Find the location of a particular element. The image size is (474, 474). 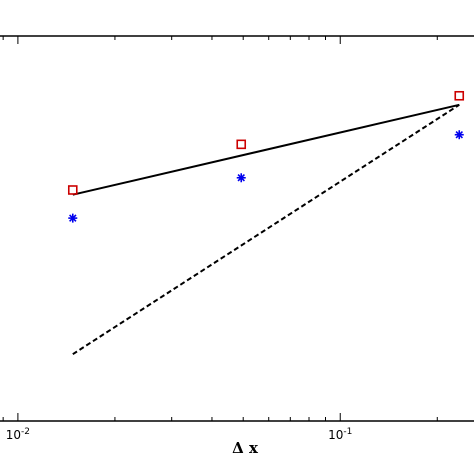

x-tick-label: 10⁻¹ is located at coordinates (340, 434).